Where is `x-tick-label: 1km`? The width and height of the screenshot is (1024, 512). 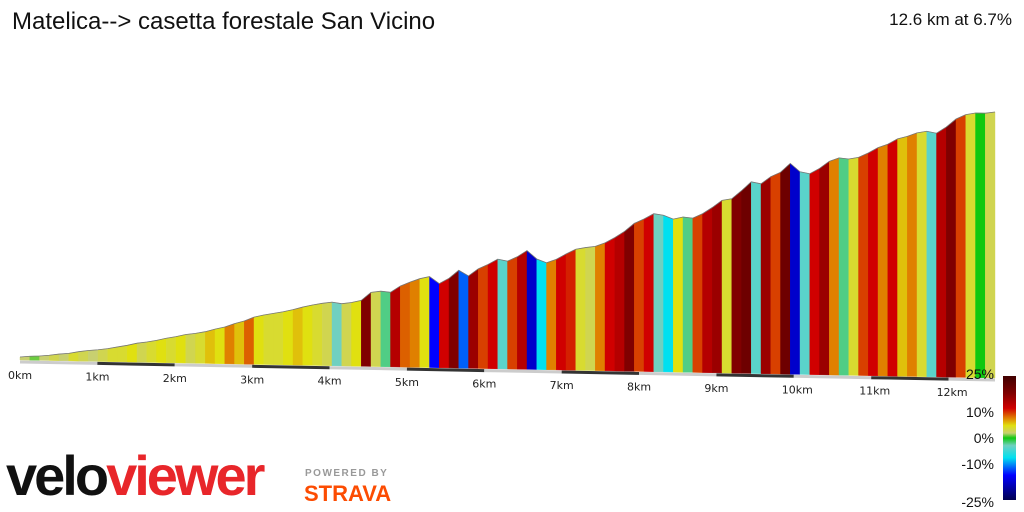
x-tick-label: 1km is located at coordinates (97, 376).